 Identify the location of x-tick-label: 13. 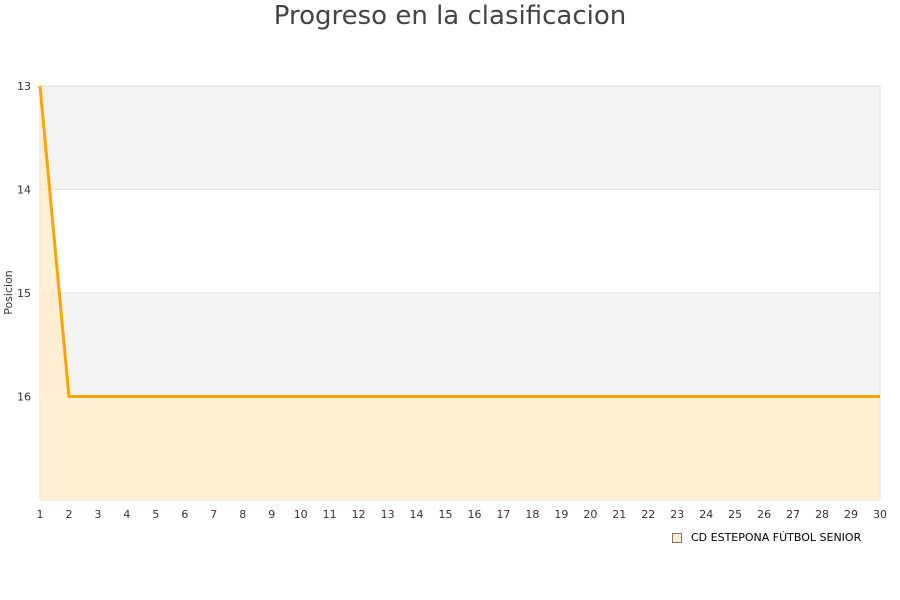
(388, 514).